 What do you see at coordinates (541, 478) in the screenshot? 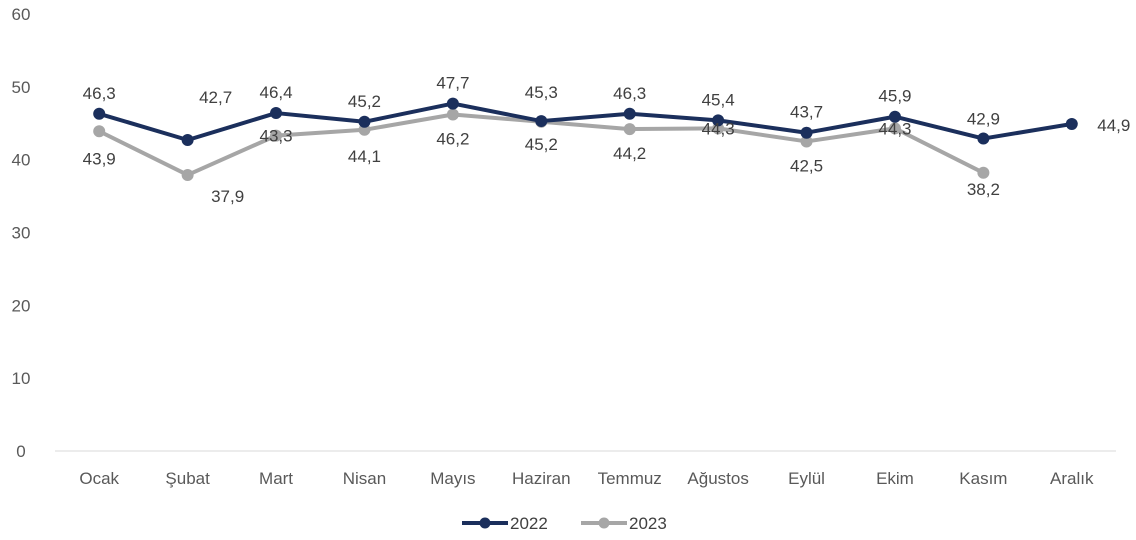
I see `x-tick-label: Haziran` at bounding box center [541, 478].